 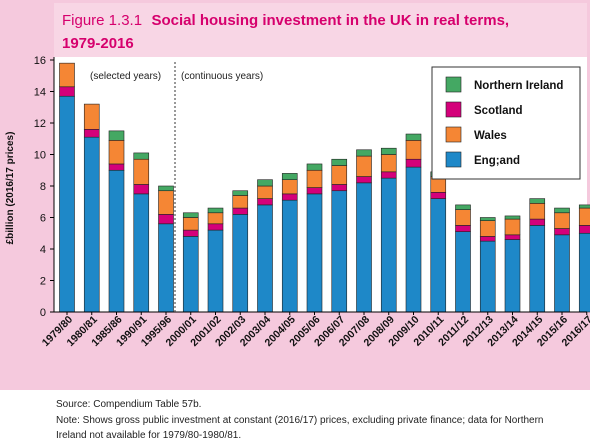 What do you see at coordinates (453, 134) in the screenshot?
I see `legend-swatch-wales` at bounding box center [453, 134].